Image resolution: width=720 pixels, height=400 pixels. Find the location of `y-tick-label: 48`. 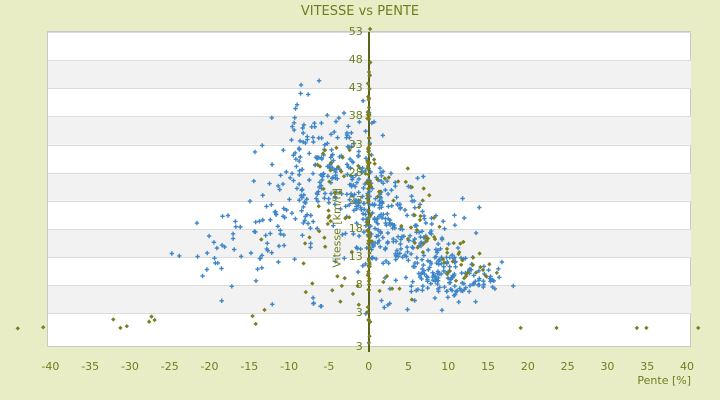

y-tick-label: 48 is located at coordinates (355, 60).